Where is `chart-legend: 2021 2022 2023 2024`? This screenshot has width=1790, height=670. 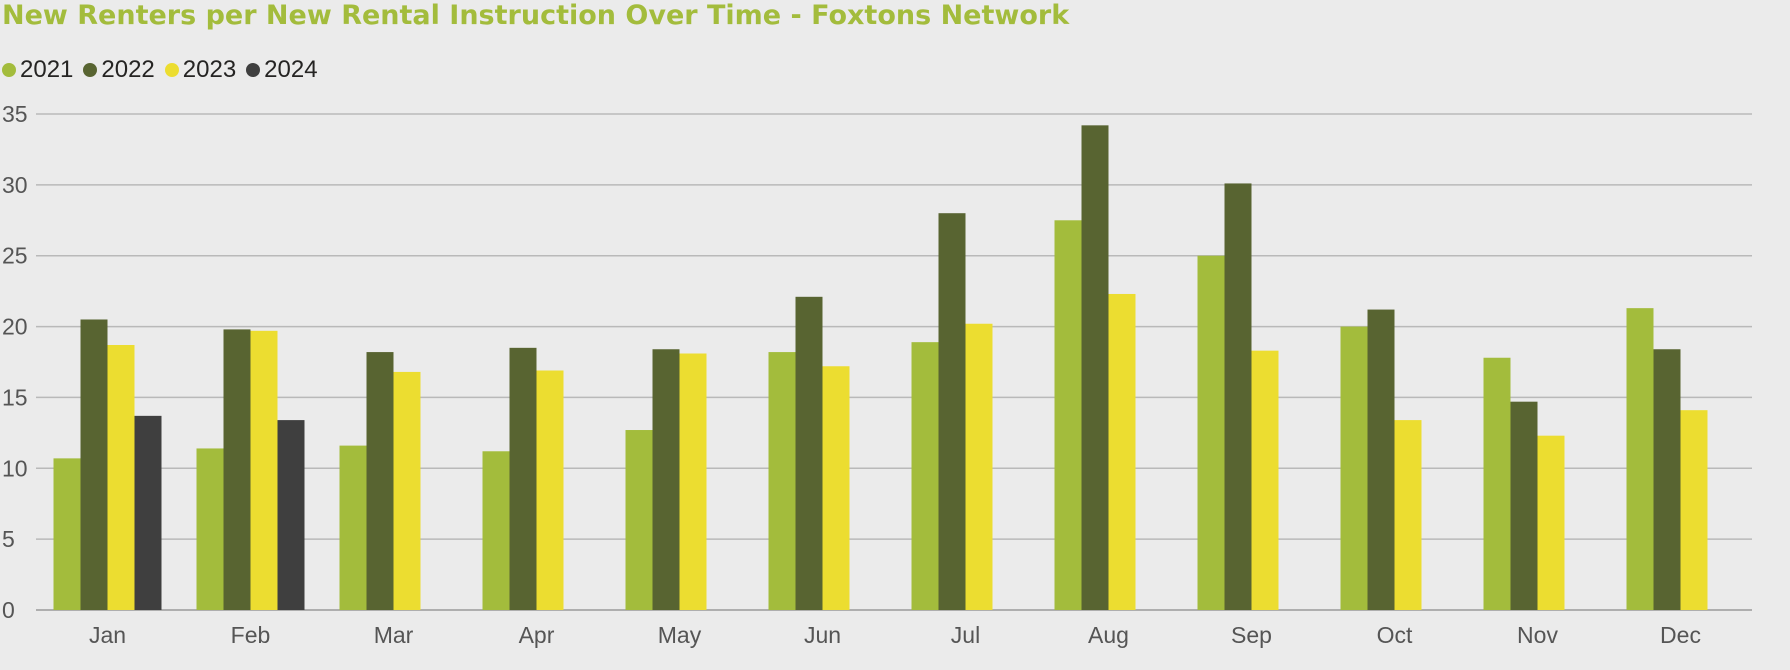 chart-legend: 2021 2022 2023 2024 is located at coordinates (165, 70).